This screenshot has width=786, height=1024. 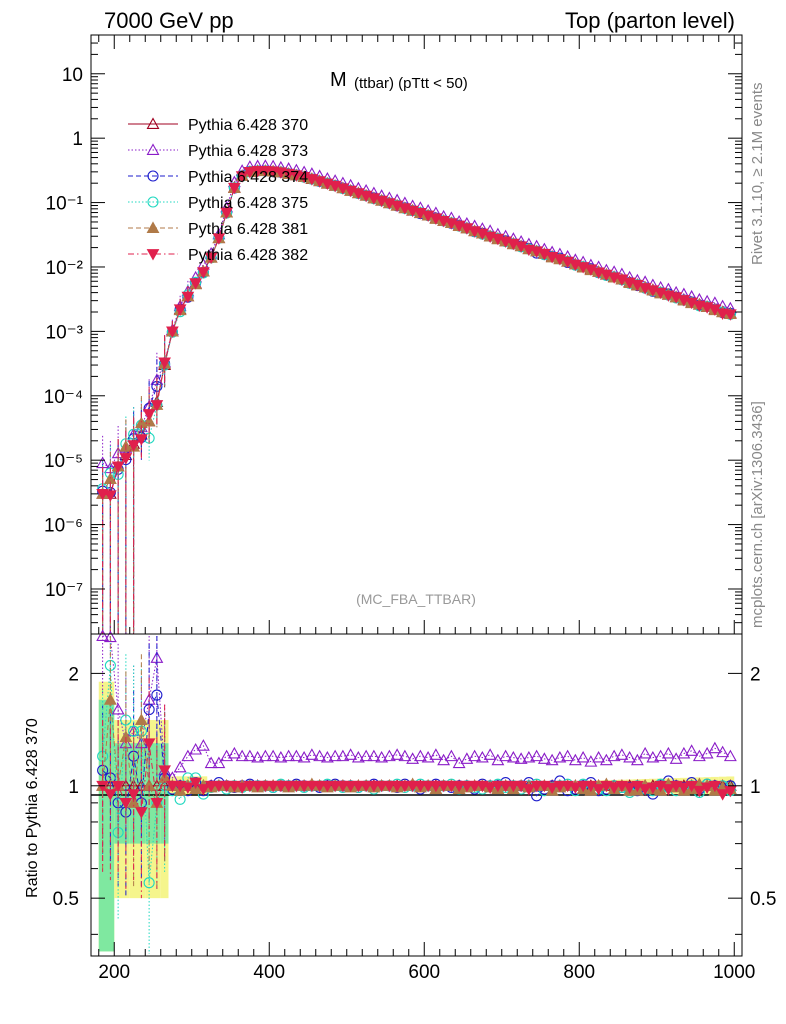 I want to click on y-tick-label: 10⁻⁶, so click(x=63, y=526).